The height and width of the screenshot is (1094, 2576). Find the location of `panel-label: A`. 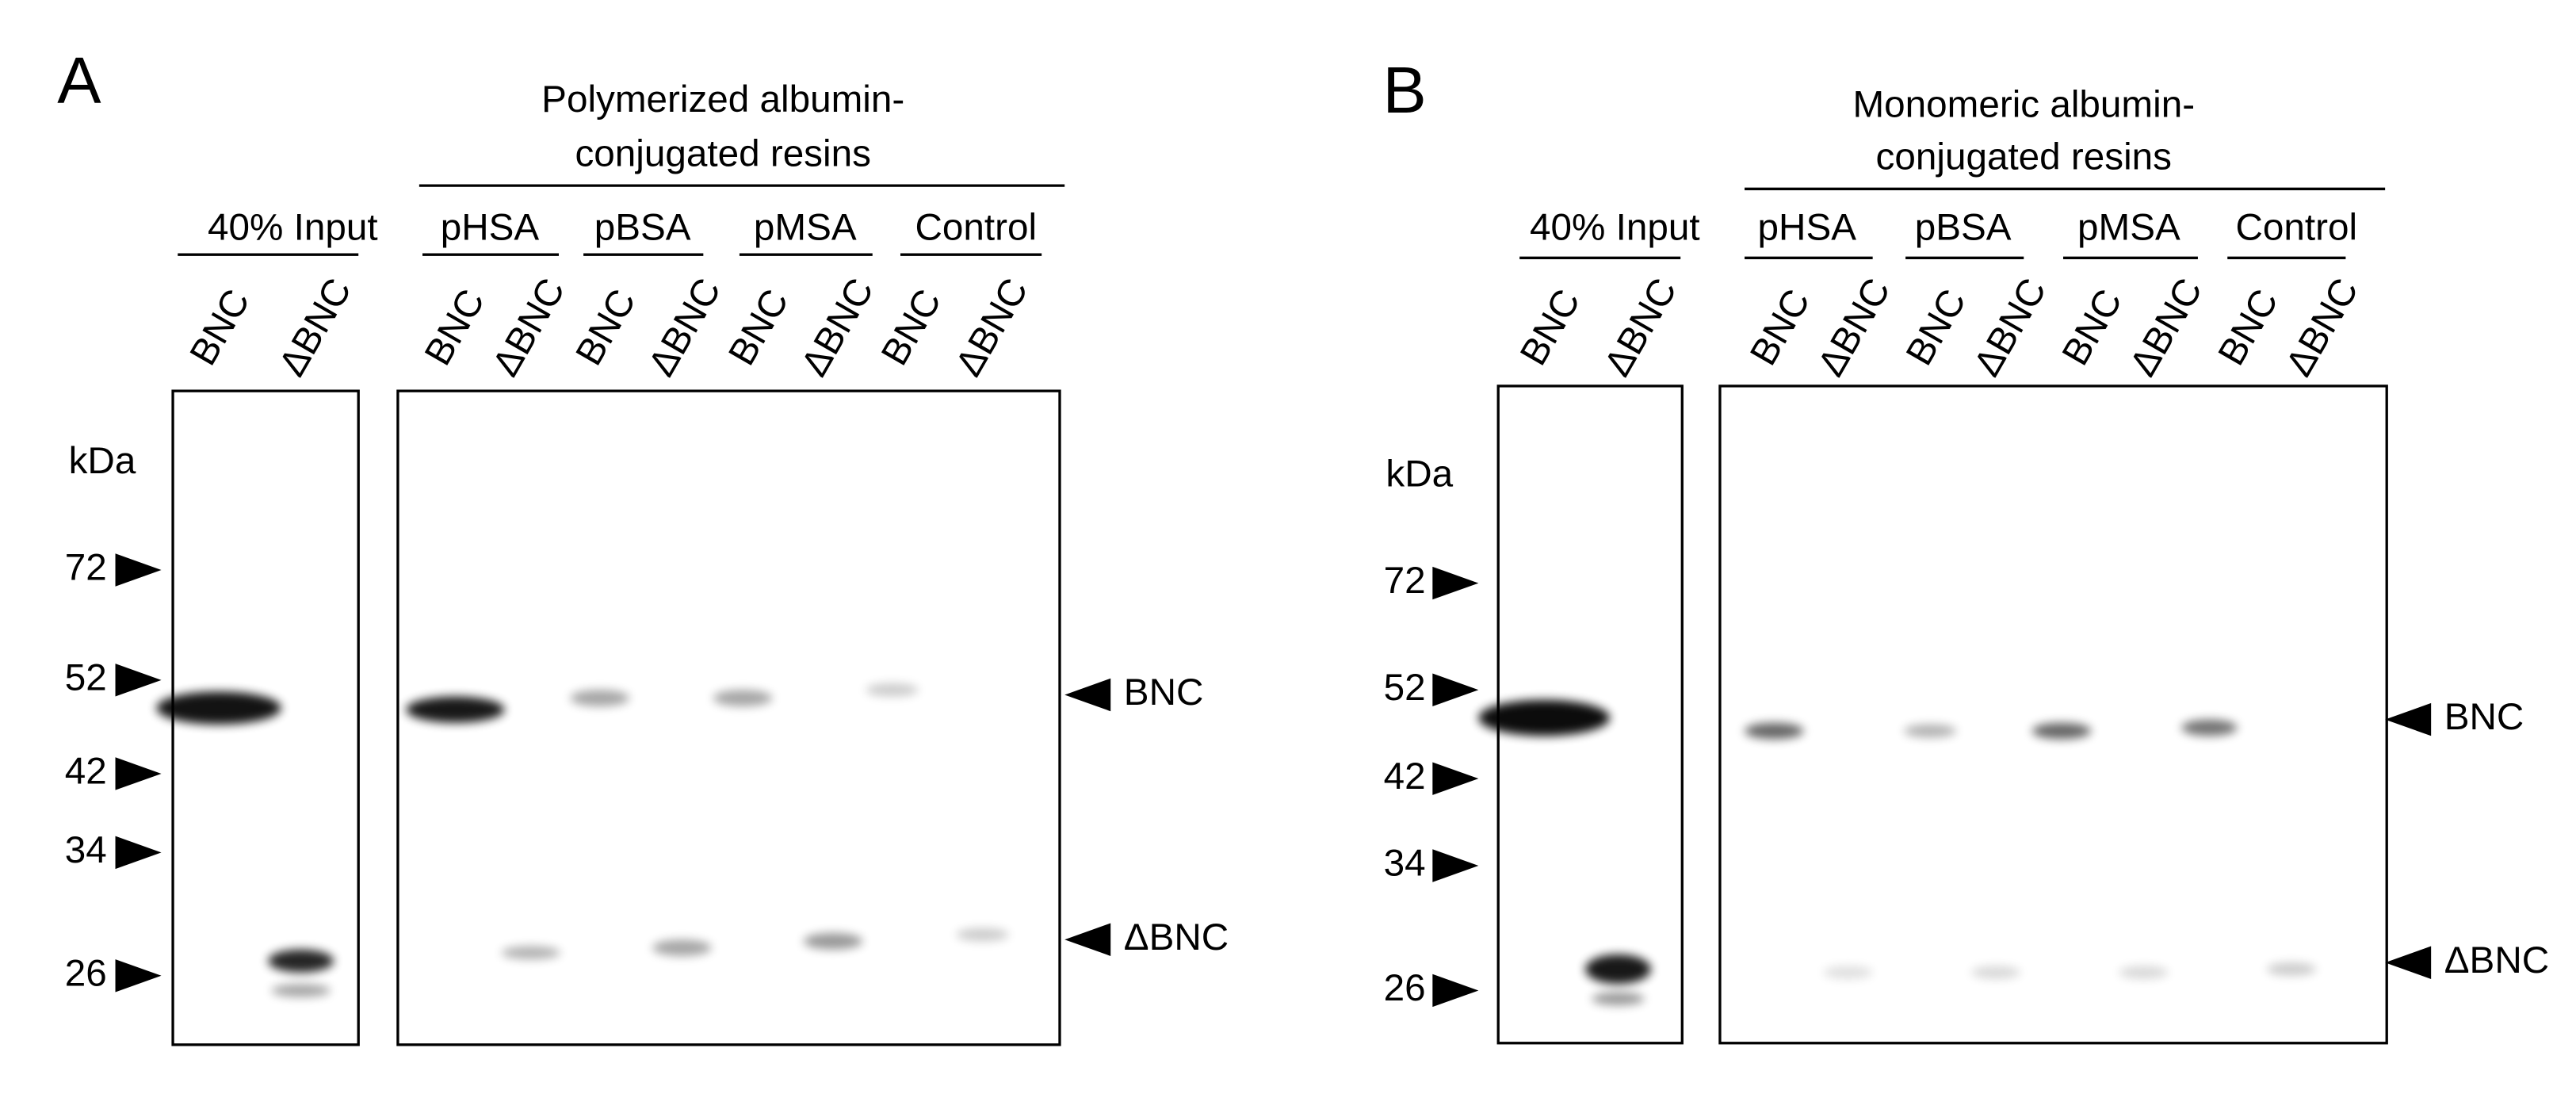

panel-label: A is located at coordinates (79, 81).